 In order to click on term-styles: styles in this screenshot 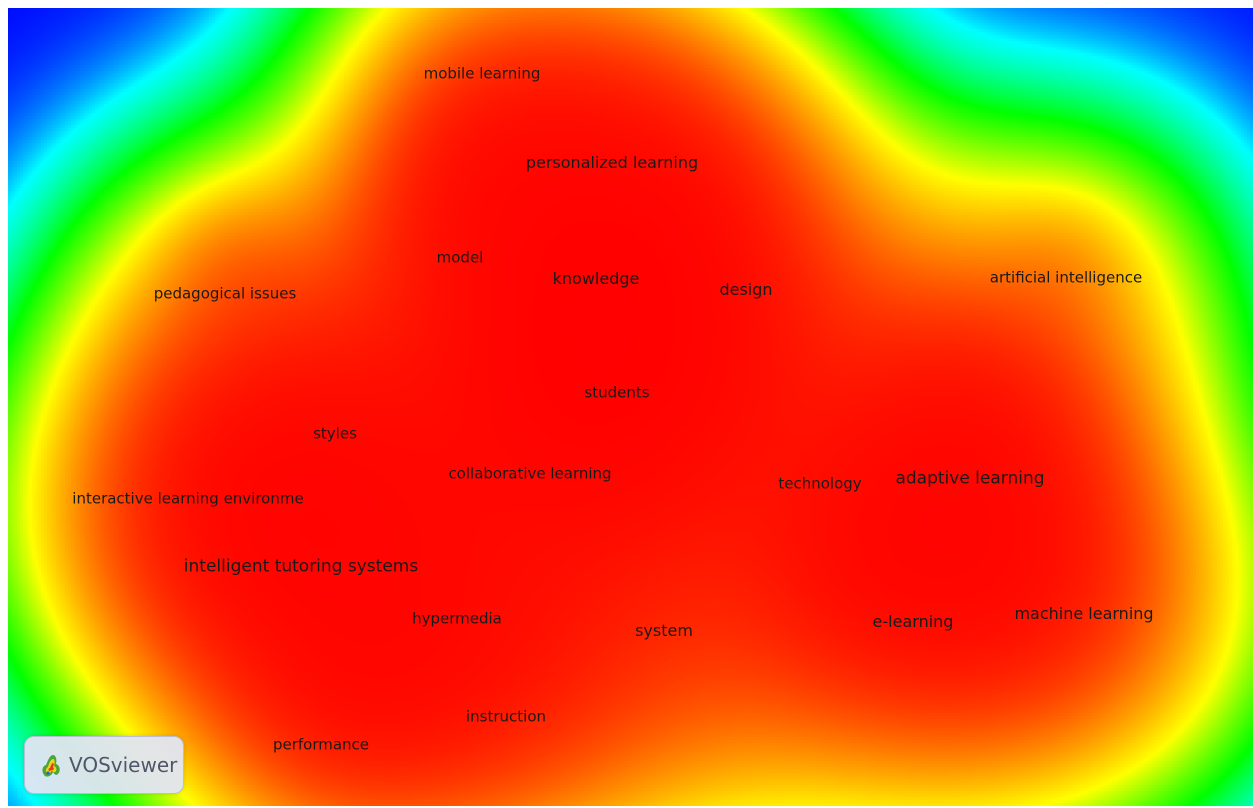, I will do `click(335, 433)`.